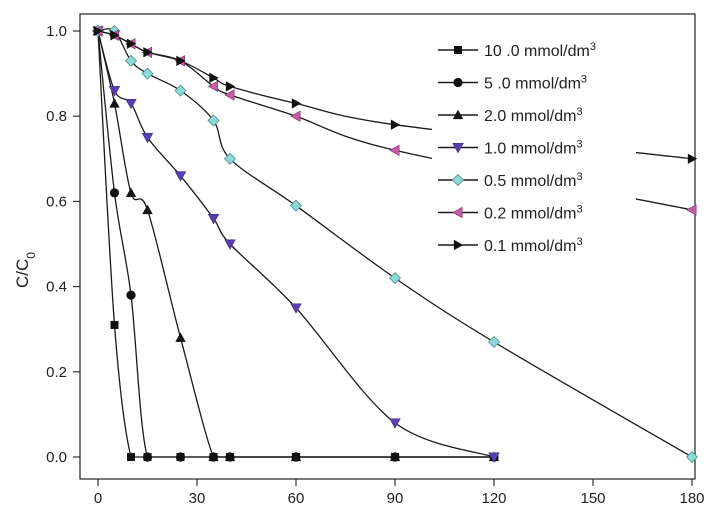  Describe the element at coordinates (56, 201) in the screenshot. I see `y-tick-label-3: 0.6` at that location.